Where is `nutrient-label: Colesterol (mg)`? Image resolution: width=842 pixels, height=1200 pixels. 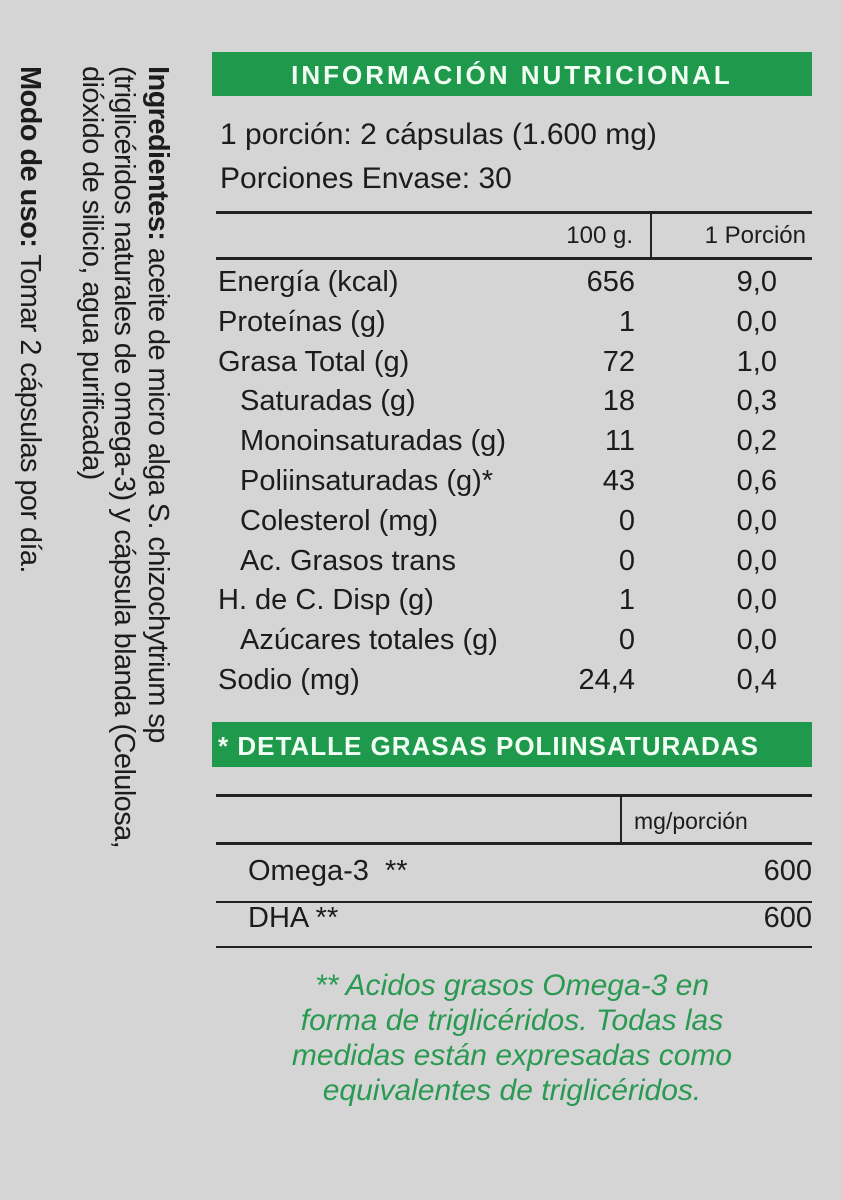 nutrient-label: Colesterol (mg) is located at coordinates (339, 520).